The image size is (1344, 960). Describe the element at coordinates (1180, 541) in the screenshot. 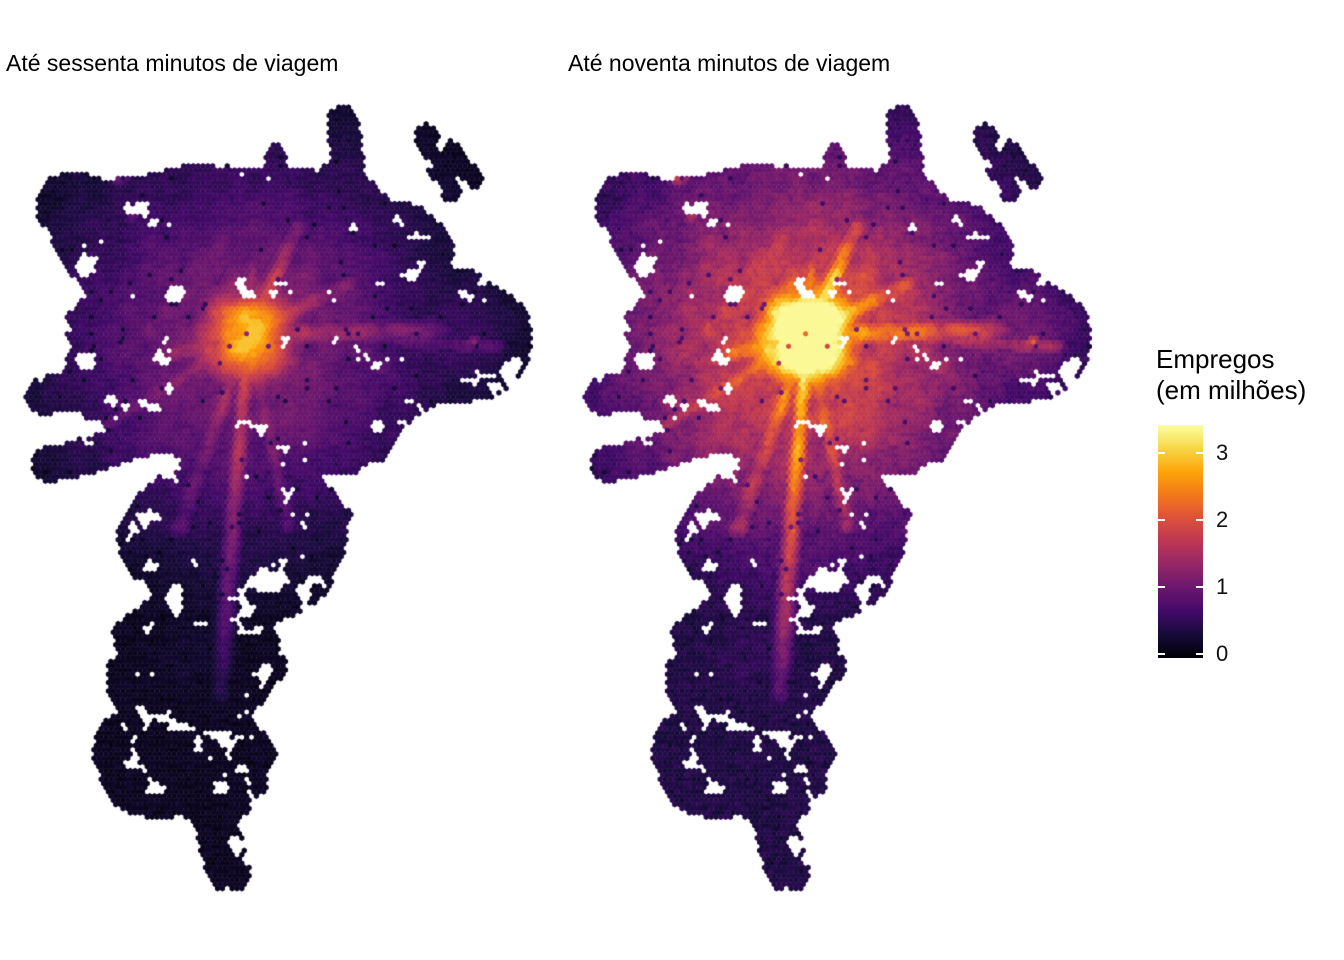

I see `legend-colorbar` at that location.